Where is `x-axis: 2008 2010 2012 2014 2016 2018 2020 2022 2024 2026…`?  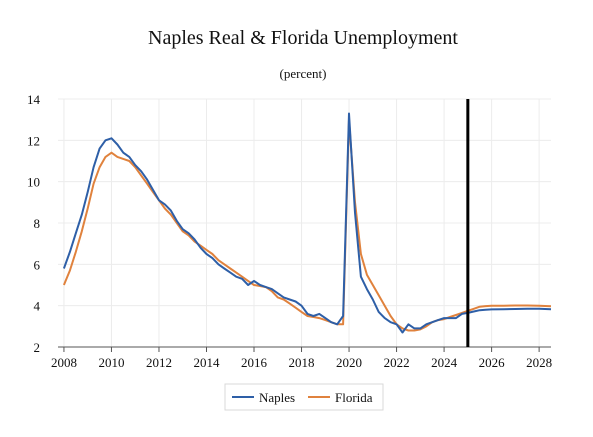 x-axis: 2008 2010 2012 2014 2016 2018 2020 2022 2024 2026… is located at coordinates (301, 358).